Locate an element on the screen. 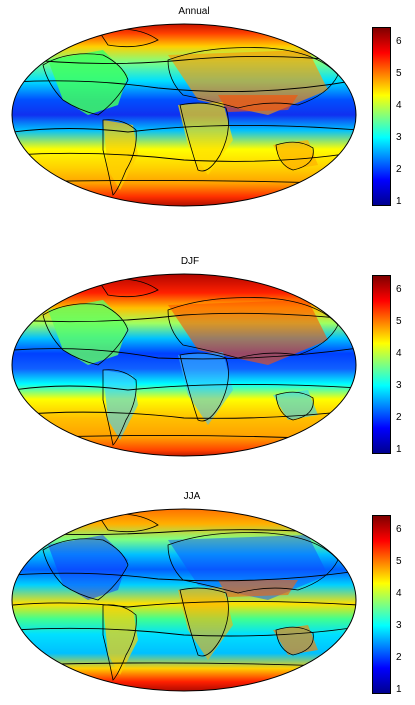  panel-title: JJA is located at coordinates (192, 496).